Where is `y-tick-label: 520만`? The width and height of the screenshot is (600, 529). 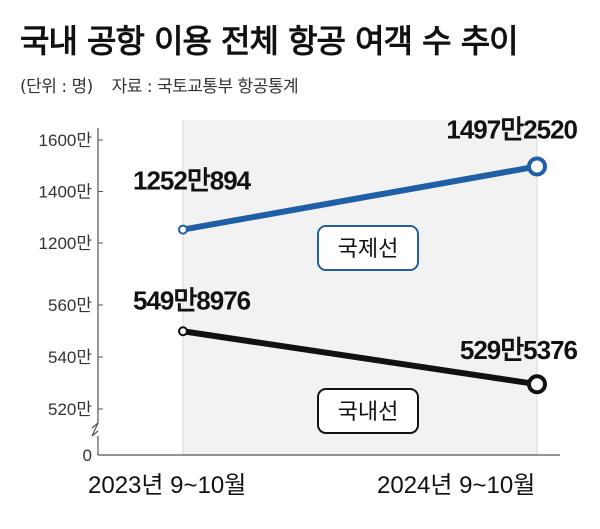 y-tick-label: 520만 is located at coordinates (70, 409).